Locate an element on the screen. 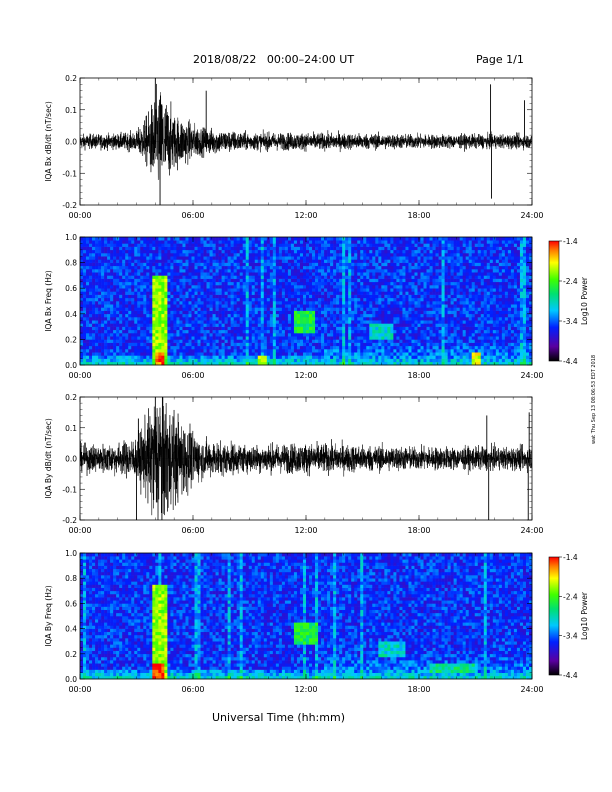 Image resolution: width=612 pixels, height=792 pixels. panel4-xtick-label-3: 18:00 is located at coordinates (418, 689).